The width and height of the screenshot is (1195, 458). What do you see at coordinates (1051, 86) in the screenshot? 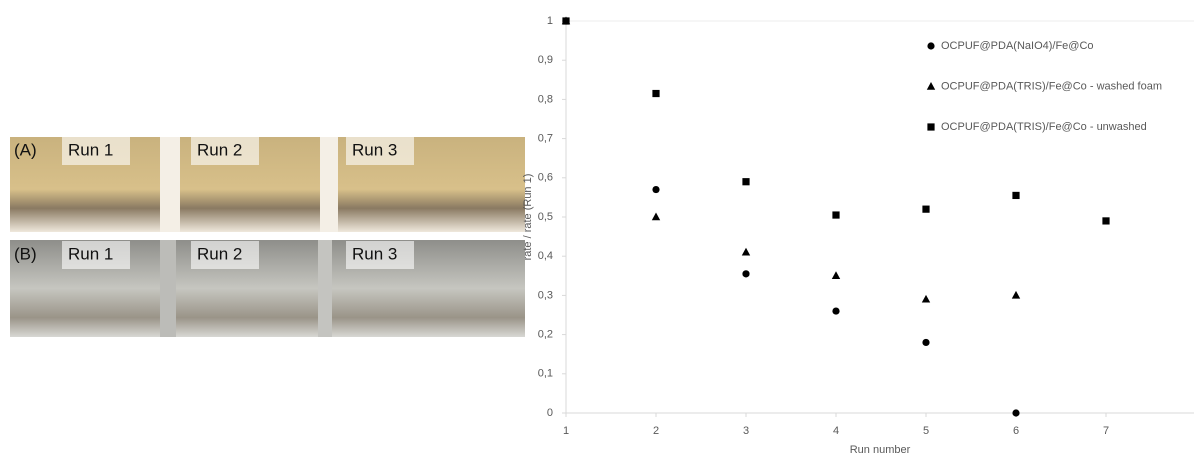
I see `legend-label: OCPUF@PDA(TRIS)/Fe@Co - washed foam` at bounding box center [1051, 86].